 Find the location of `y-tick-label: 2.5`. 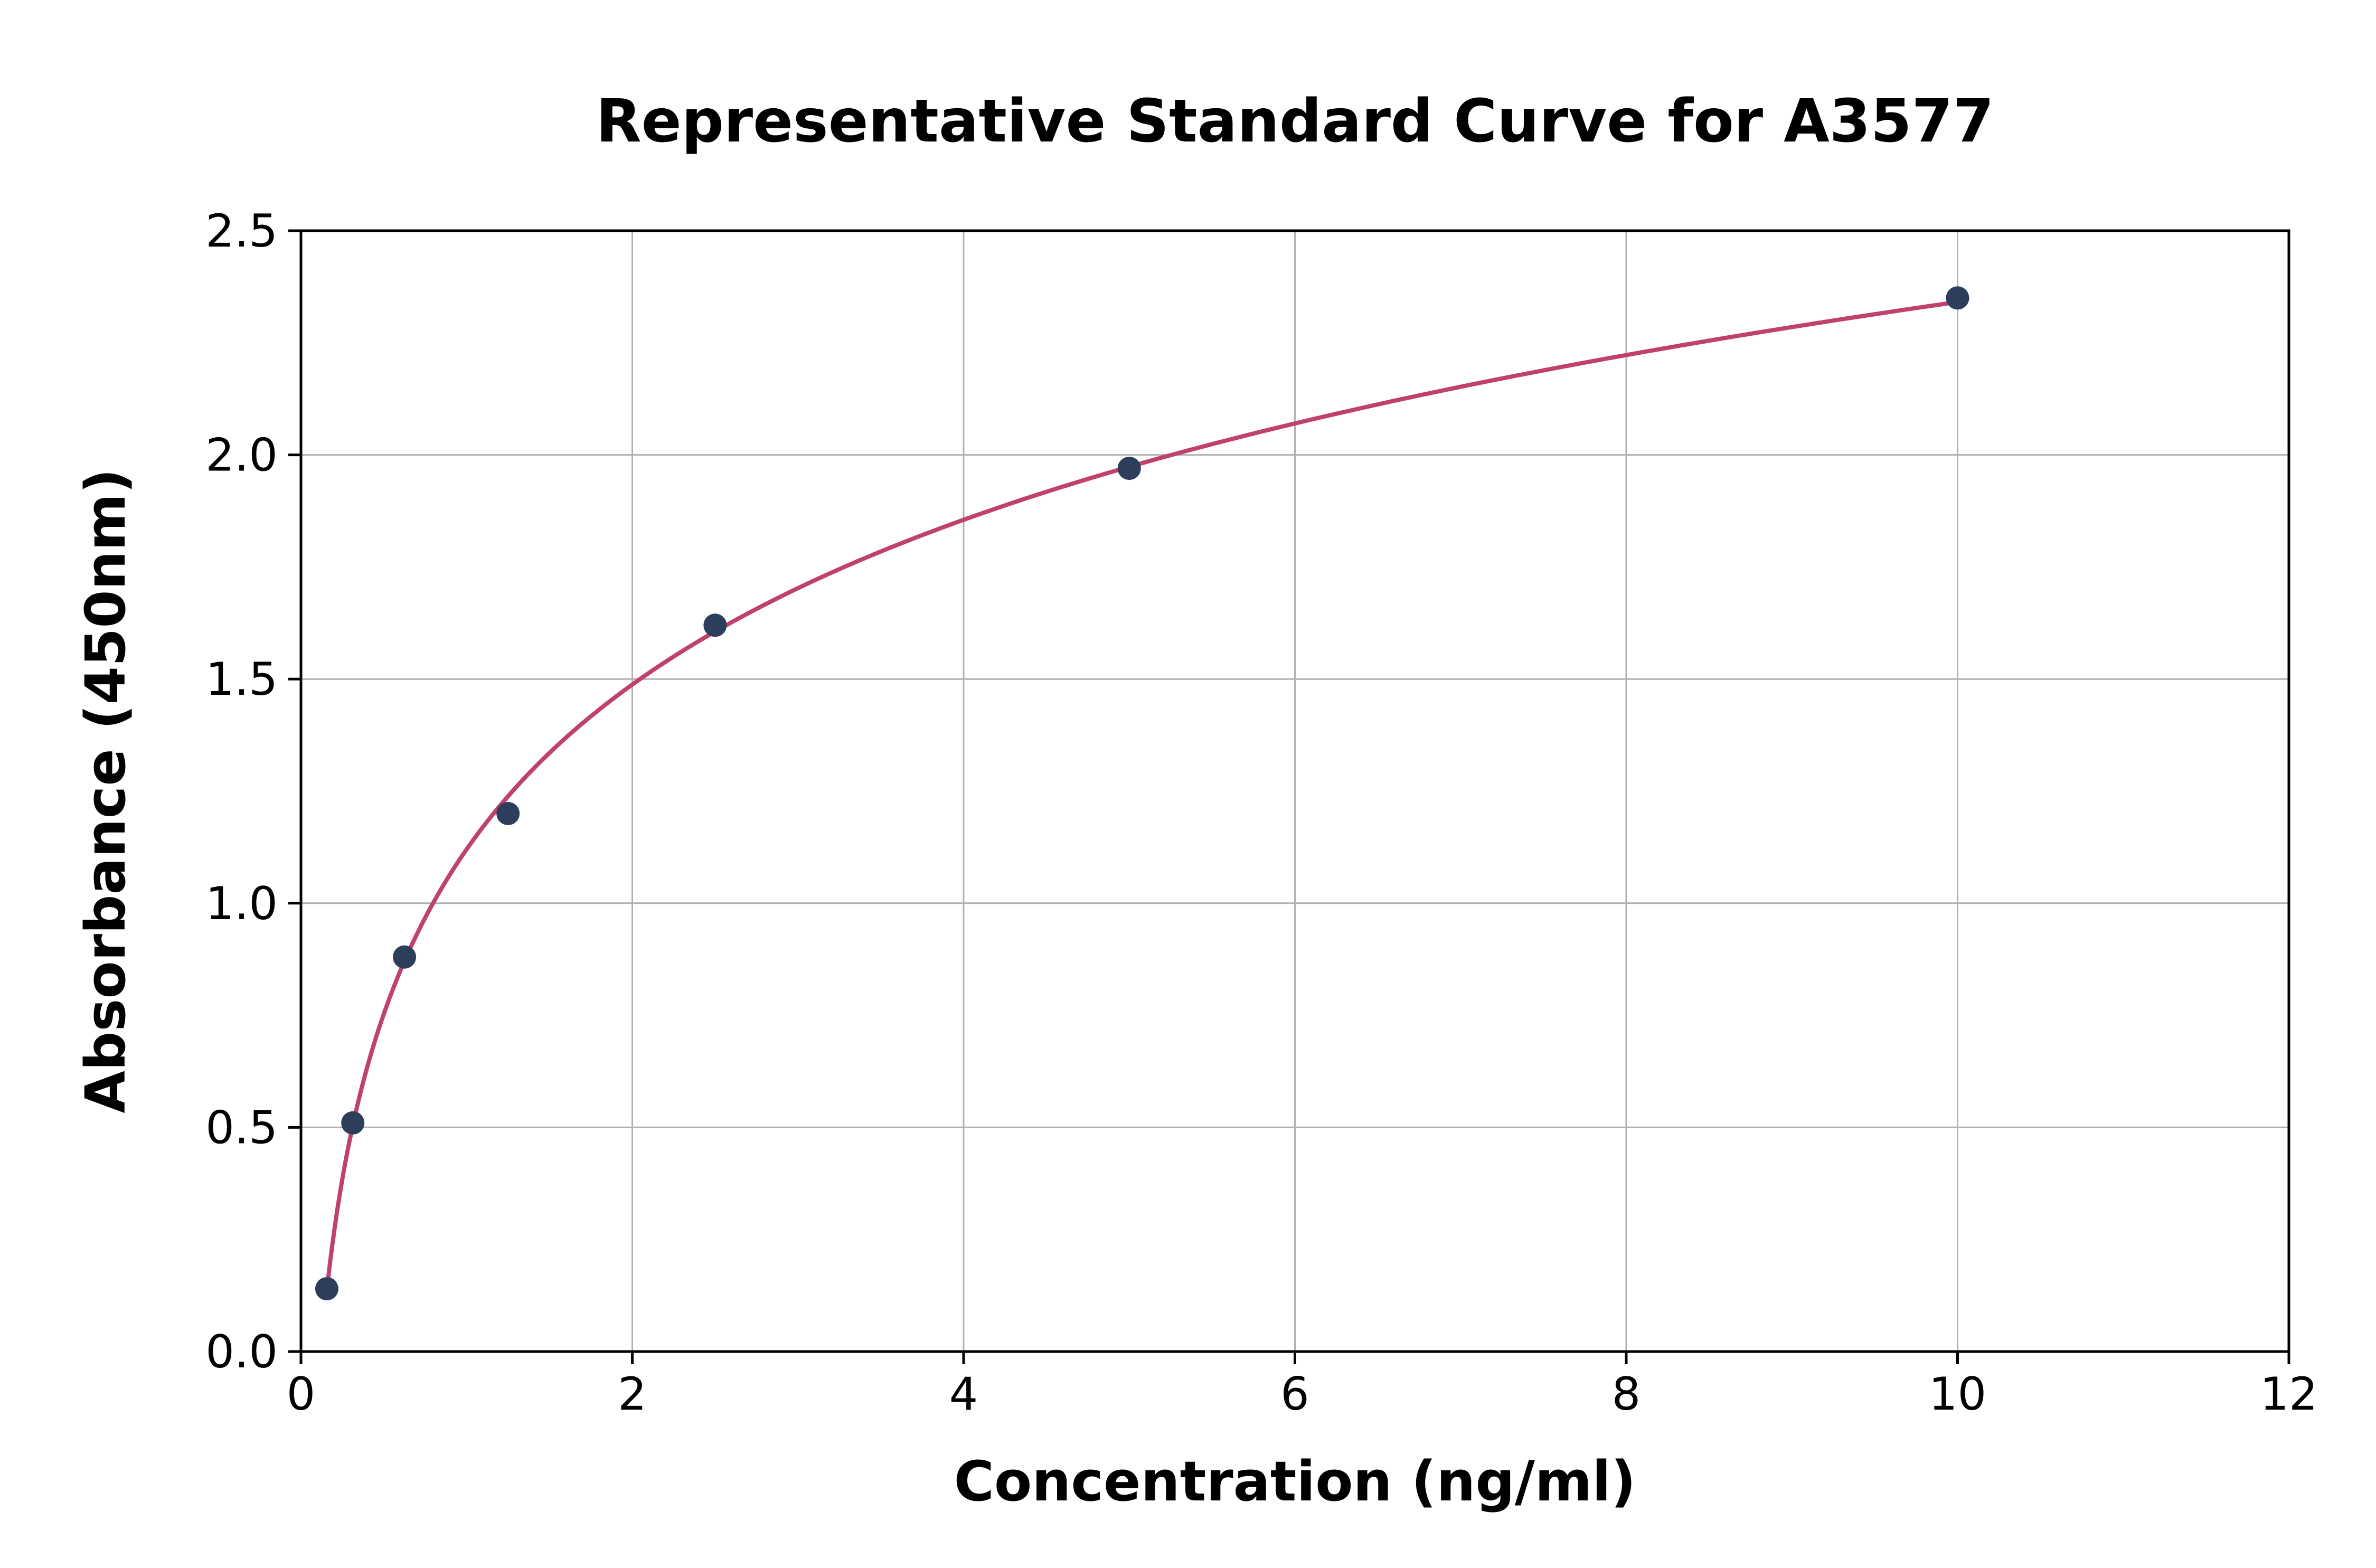

y-tick-label: 2.5 is located at coordinates (242, 231).